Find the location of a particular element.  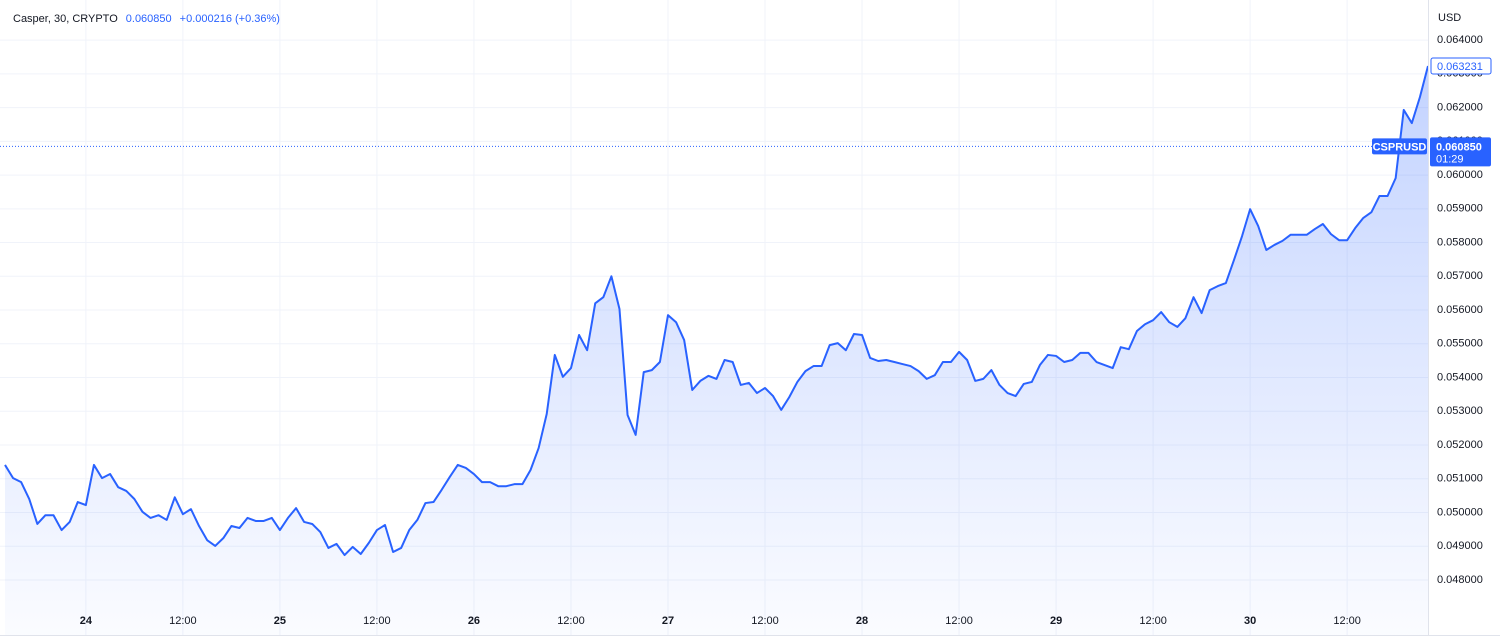

x-tick-label: 27 is located at coordinates (668, 621).